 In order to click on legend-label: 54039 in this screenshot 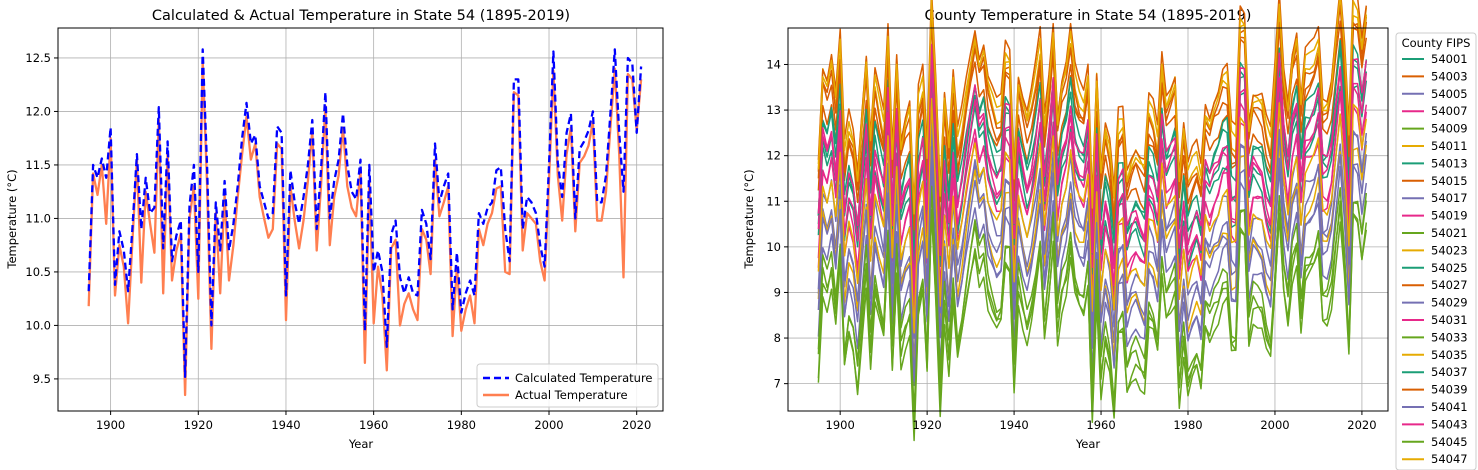, I will do `click(1449, 390)`.